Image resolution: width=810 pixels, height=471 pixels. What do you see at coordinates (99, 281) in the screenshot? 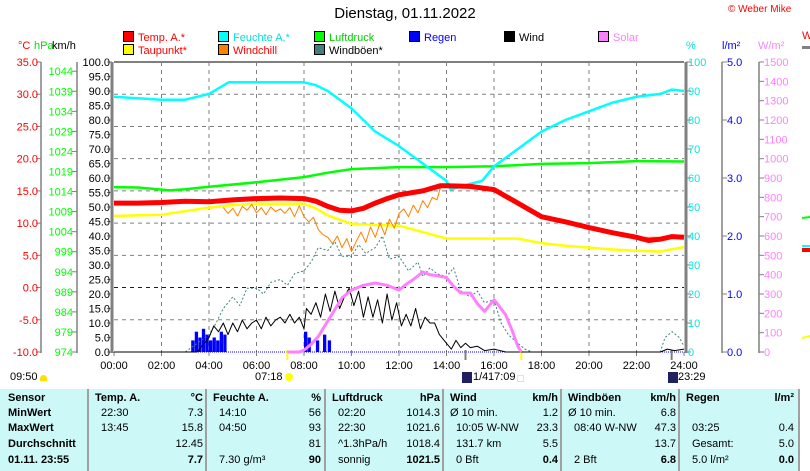
I see `axis-tick-label-wind: 25.0` at bounding box center [99, 281].